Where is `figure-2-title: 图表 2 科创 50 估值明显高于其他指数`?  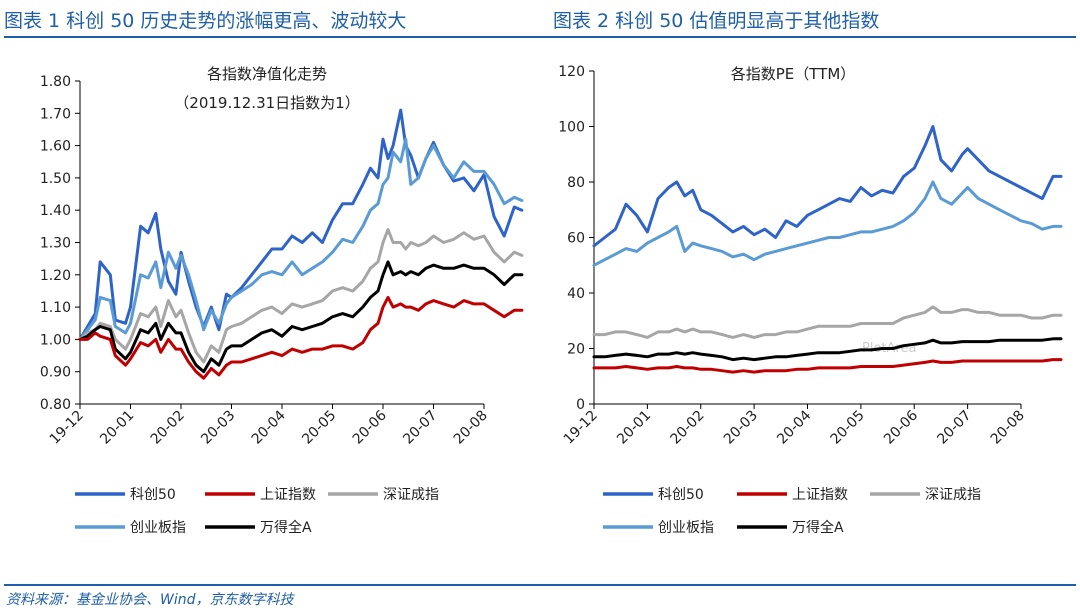 figure-2-title: 图表 2 科创 50 估值明显高于其他指数 is located at coordinates (716, 21).